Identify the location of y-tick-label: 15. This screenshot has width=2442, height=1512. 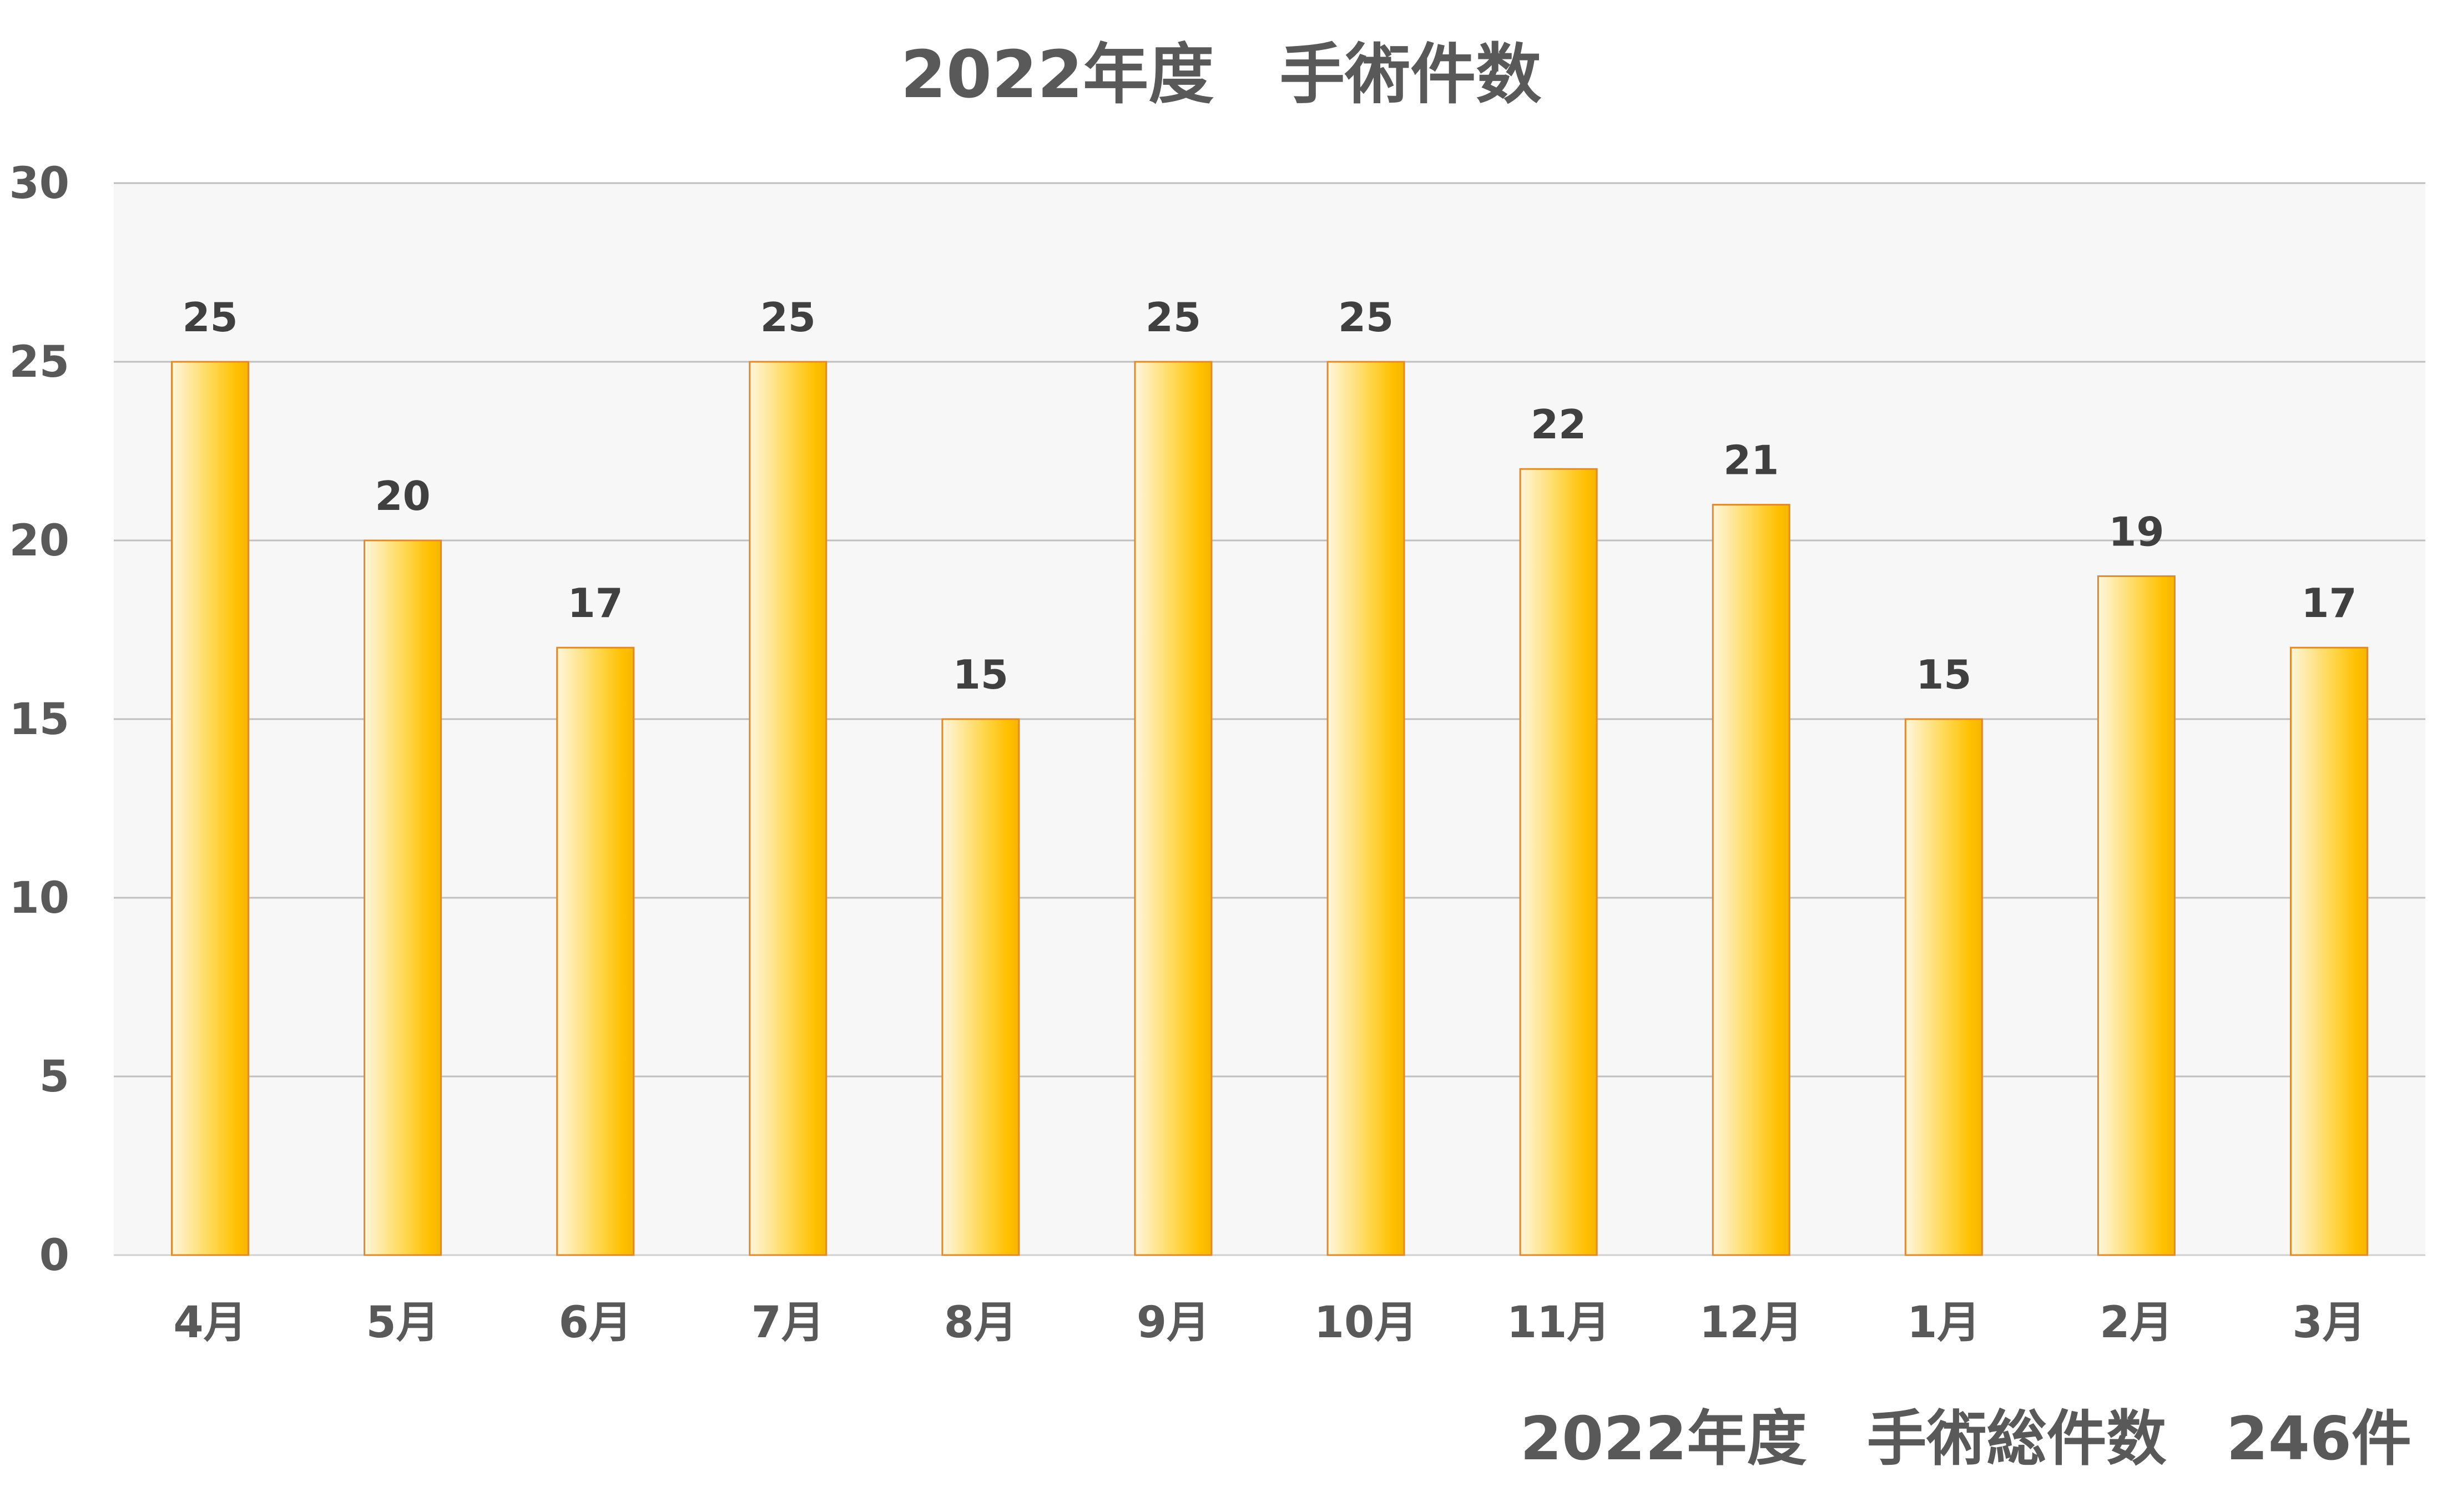
(39, 720).